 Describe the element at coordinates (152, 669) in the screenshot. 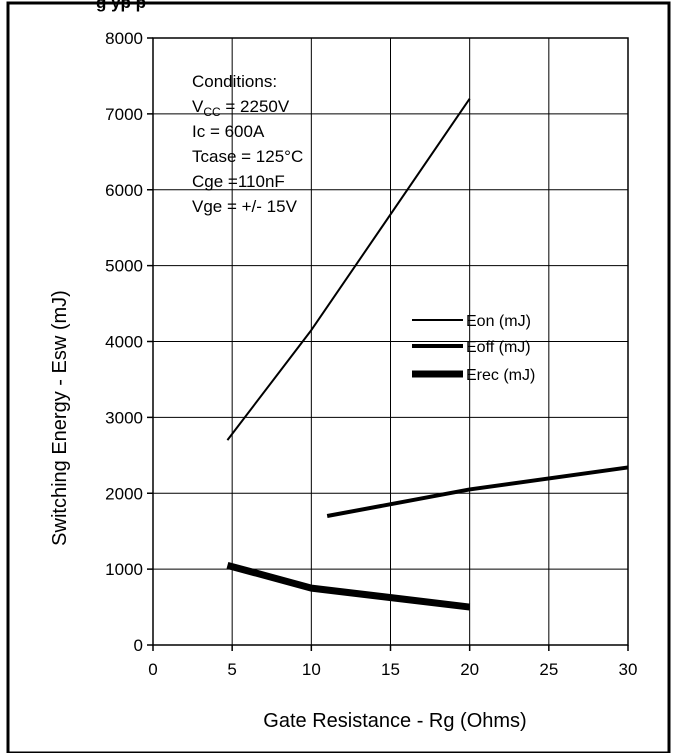

I see `x-tick-label-0: 0` at that location.